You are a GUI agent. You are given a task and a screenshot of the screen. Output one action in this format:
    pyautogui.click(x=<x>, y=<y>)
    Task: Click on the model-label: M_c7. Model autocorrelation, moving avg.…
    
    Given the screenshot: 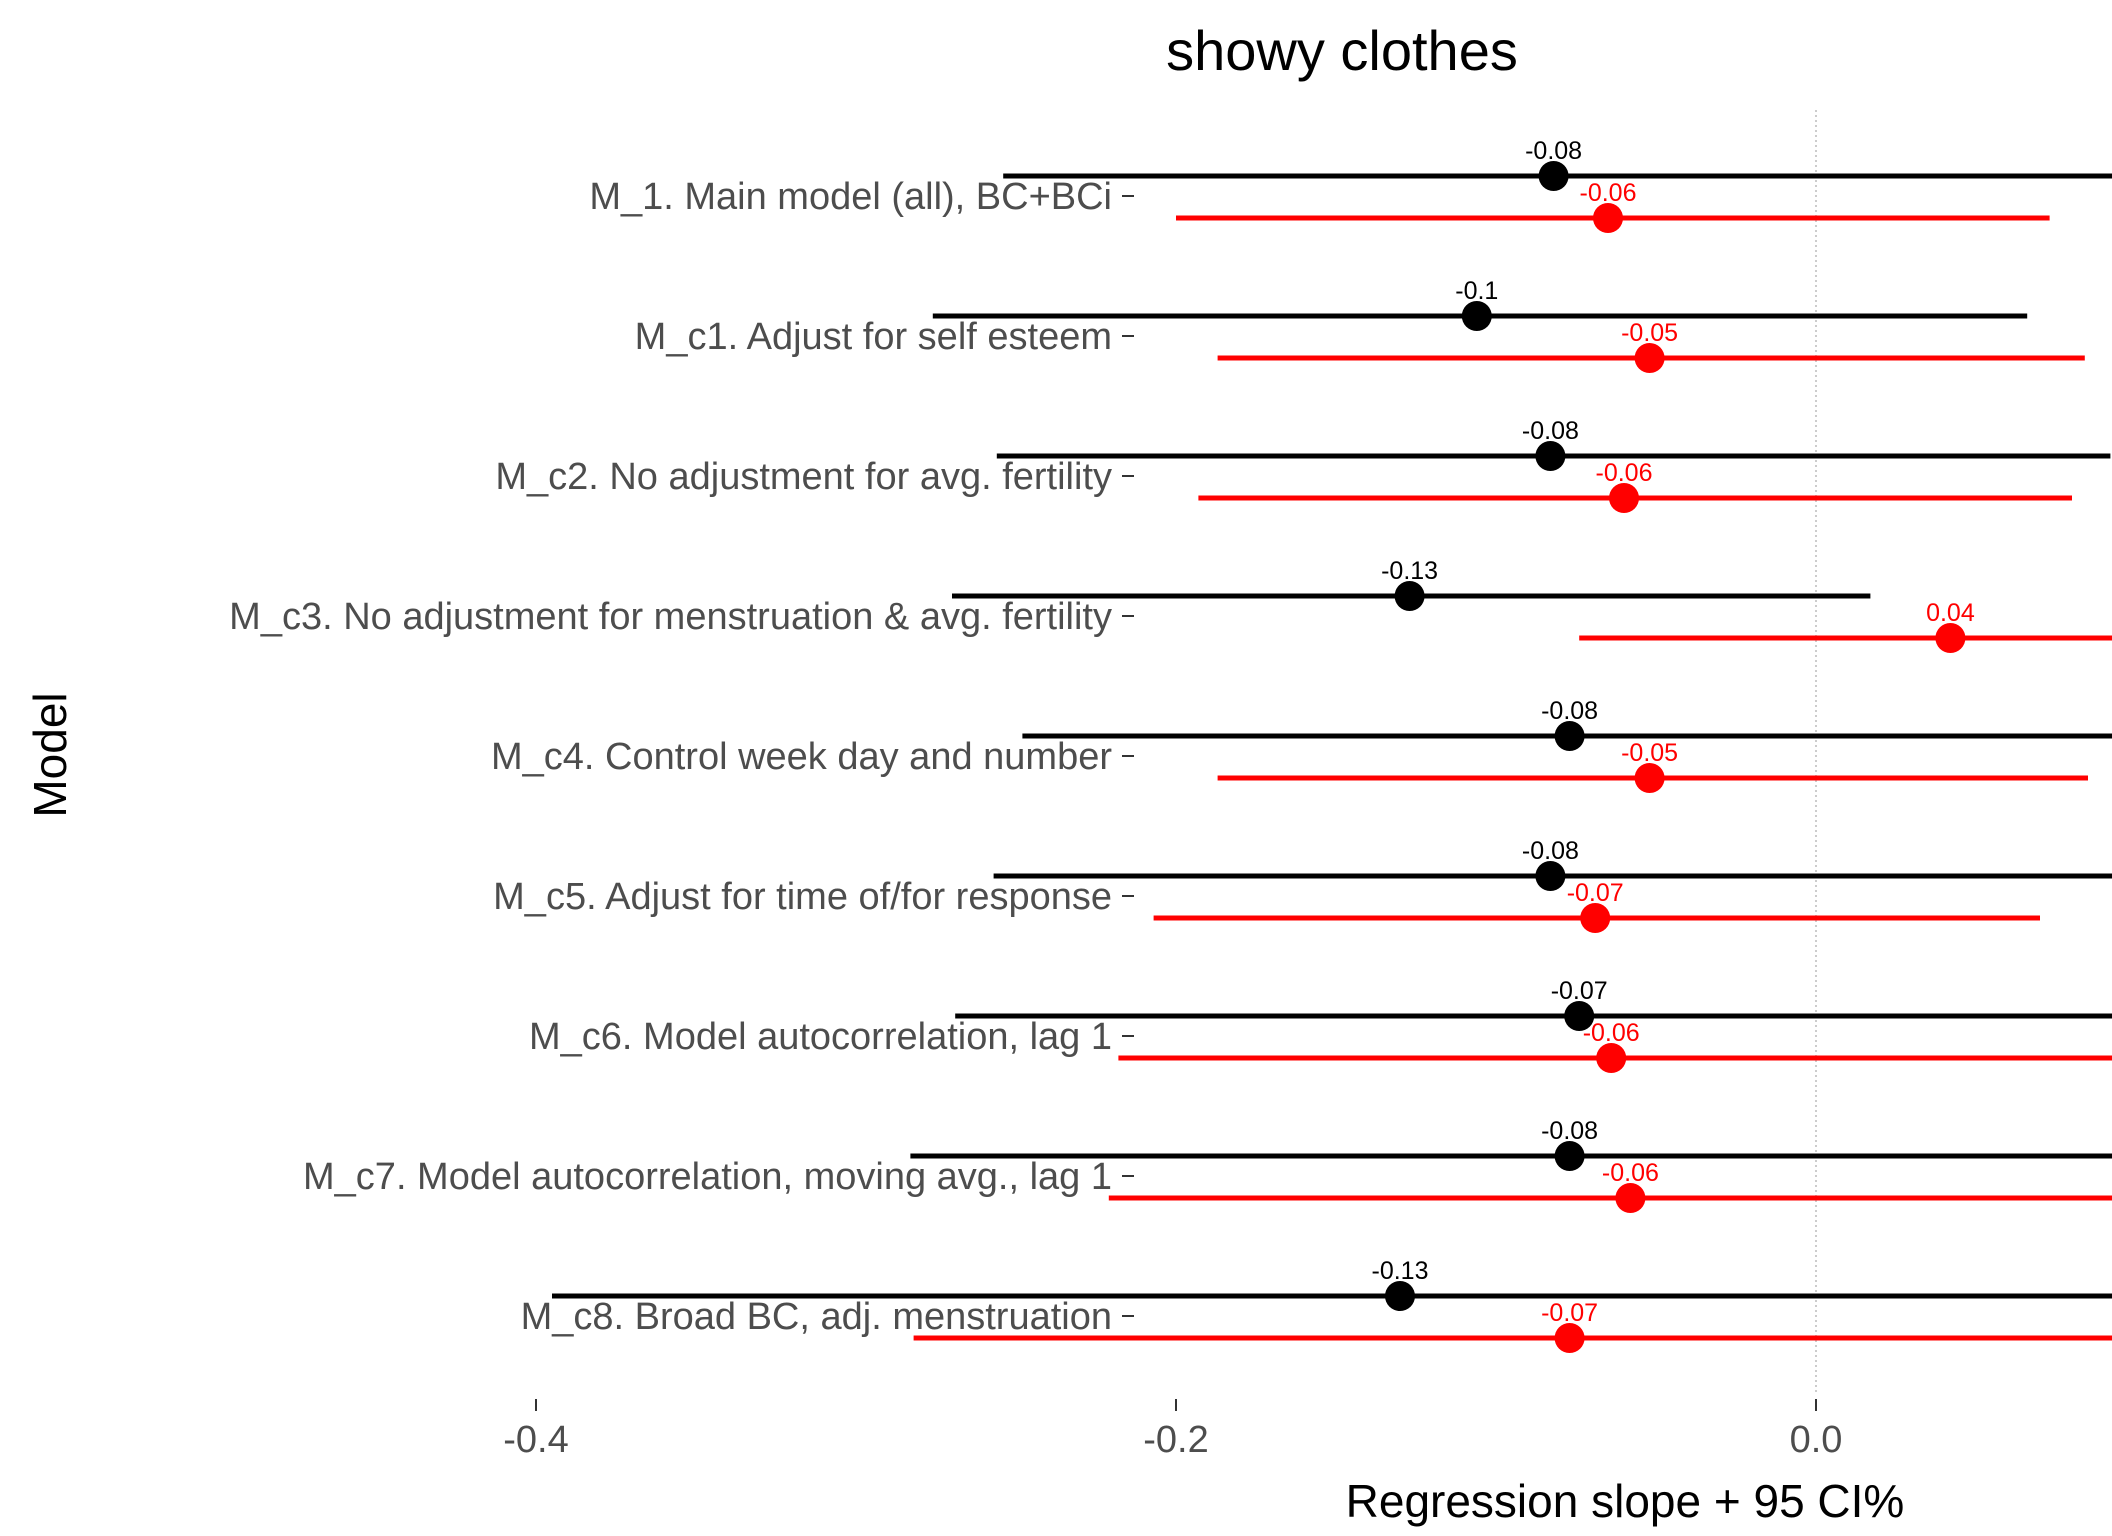 What is the action you would take?
    pyautogui.click(x=707, y=1177)
    